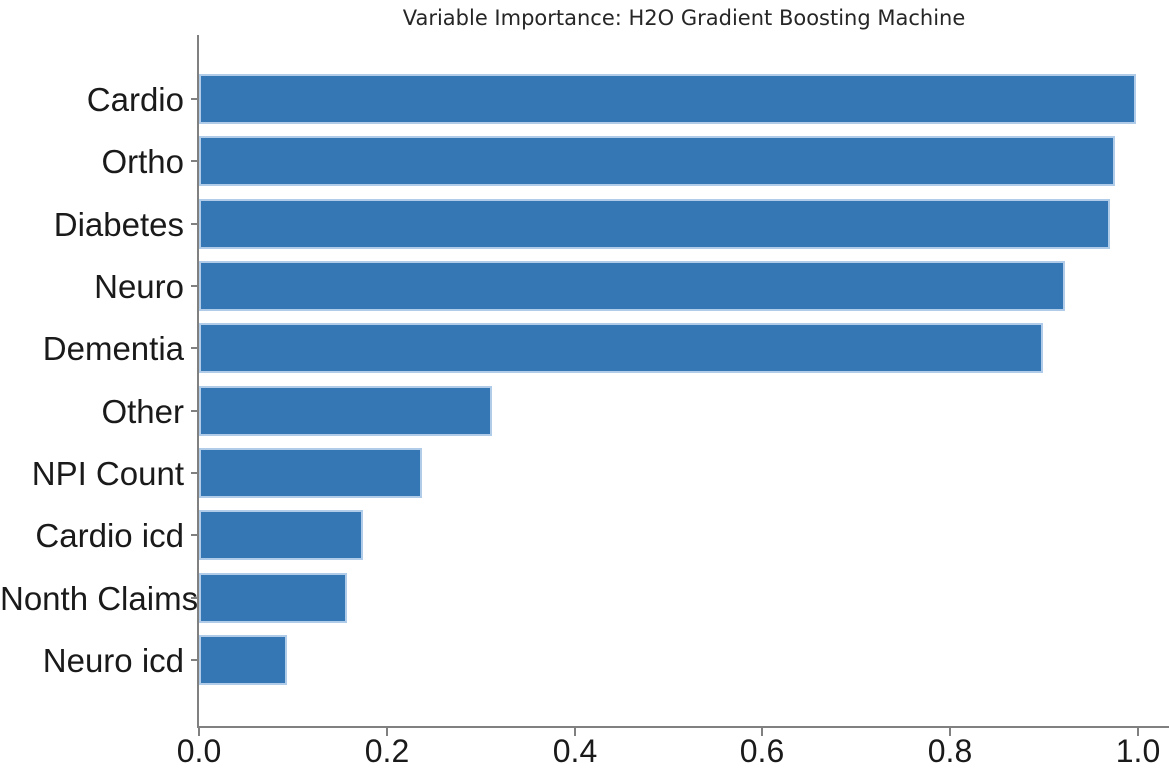 This screenshot has height=768, width=1169. What do you see at coordinates (654, 224) in the screenshot?
I see `bar-diabetes` at bounding box center [654, 224].